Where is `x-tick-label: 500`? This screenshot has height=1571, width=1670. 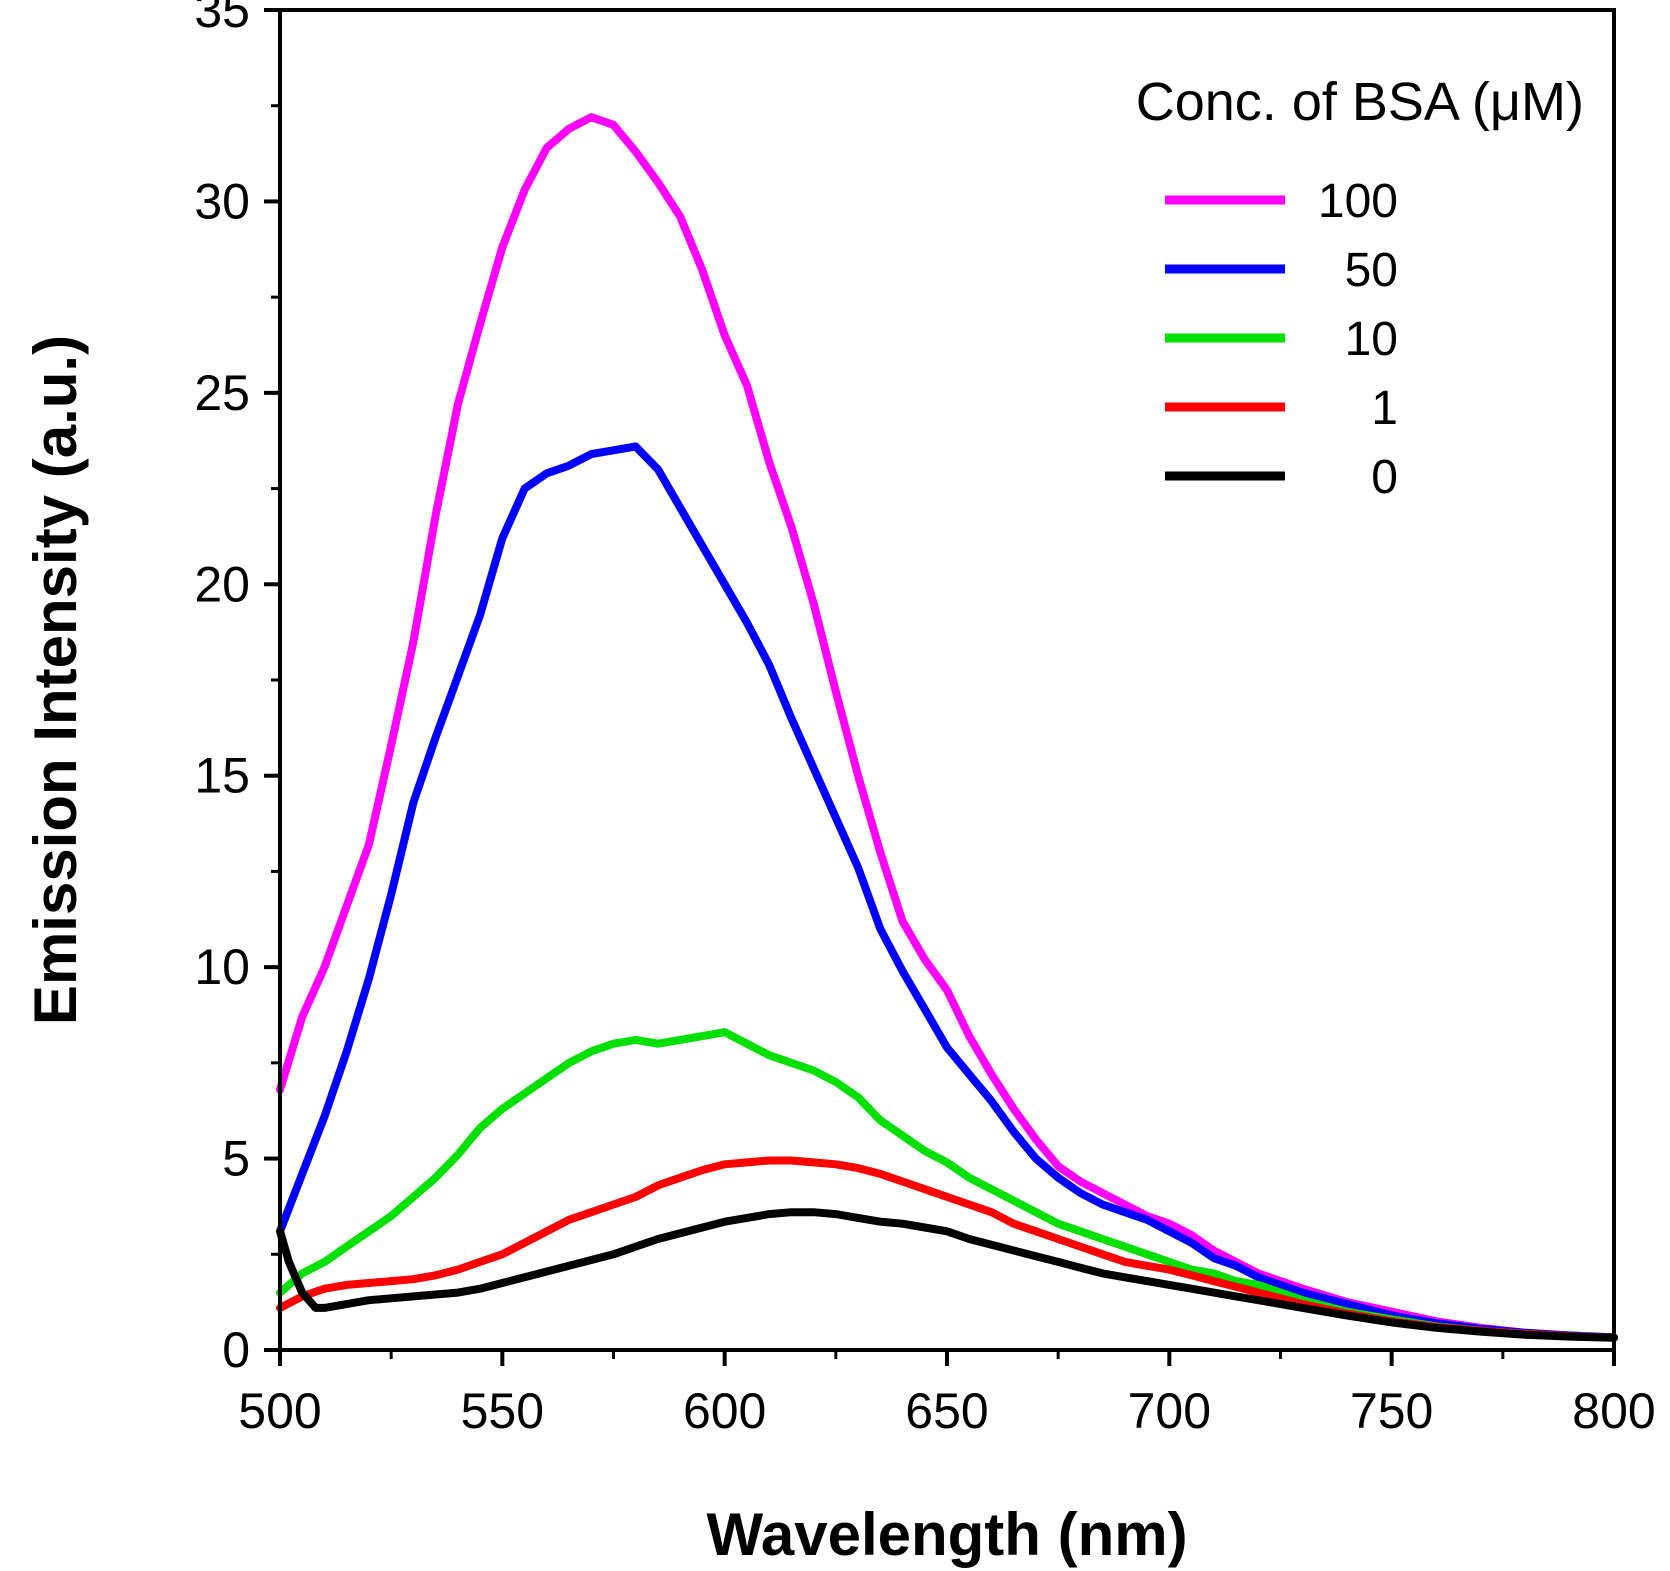
x-tick-label: 500 is located at coordinates (279, 1411).